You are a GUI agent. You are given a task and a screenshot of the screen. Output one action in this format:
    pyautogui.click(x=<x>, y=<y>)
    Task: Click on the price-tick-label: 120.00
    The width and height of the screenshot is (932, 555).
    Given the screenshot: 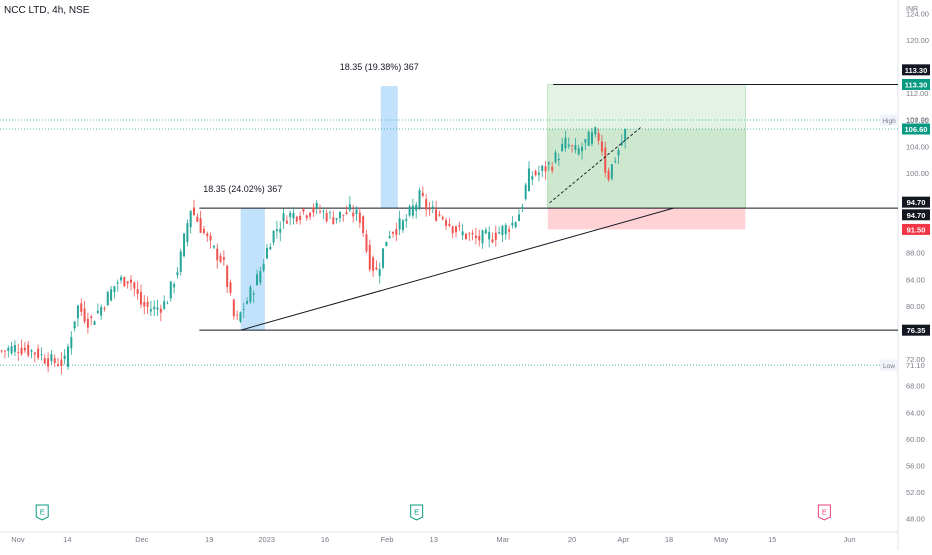 What is the action you would take?
    pyautogui.click(x=917, y=40)
    